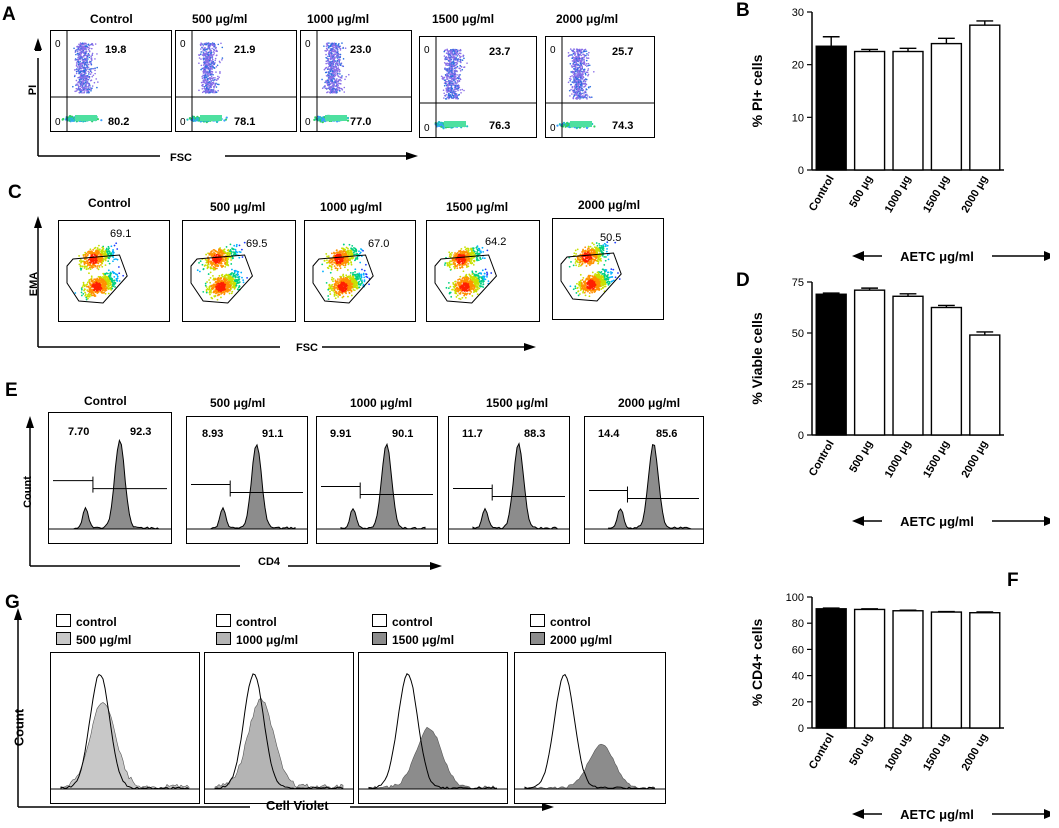 The height and width of the screenshot is (828, 1059). What do you see at coordinates (109, 203) in the screenshot?
I see `title-c-control: Control` at bounding box center [109, 203].